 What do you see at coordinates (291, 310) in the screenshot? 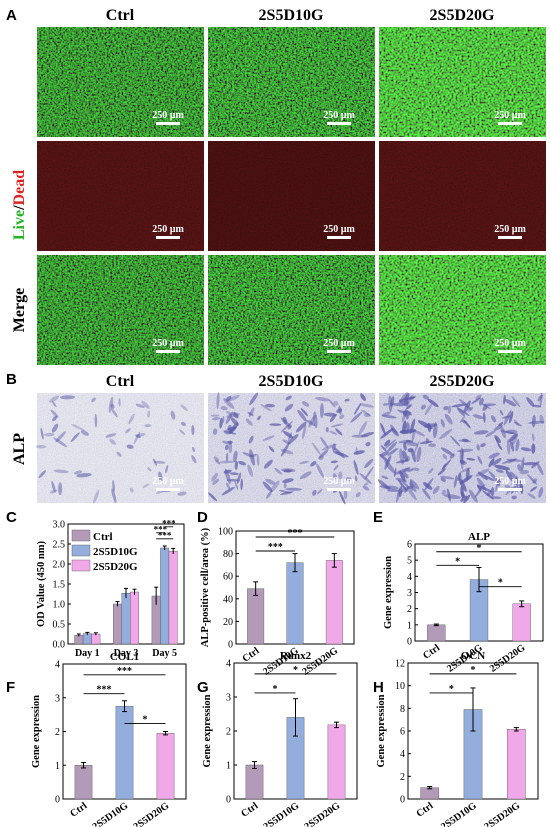
I see `merge-image-2s5d10g` at bounding box center [291, 310].